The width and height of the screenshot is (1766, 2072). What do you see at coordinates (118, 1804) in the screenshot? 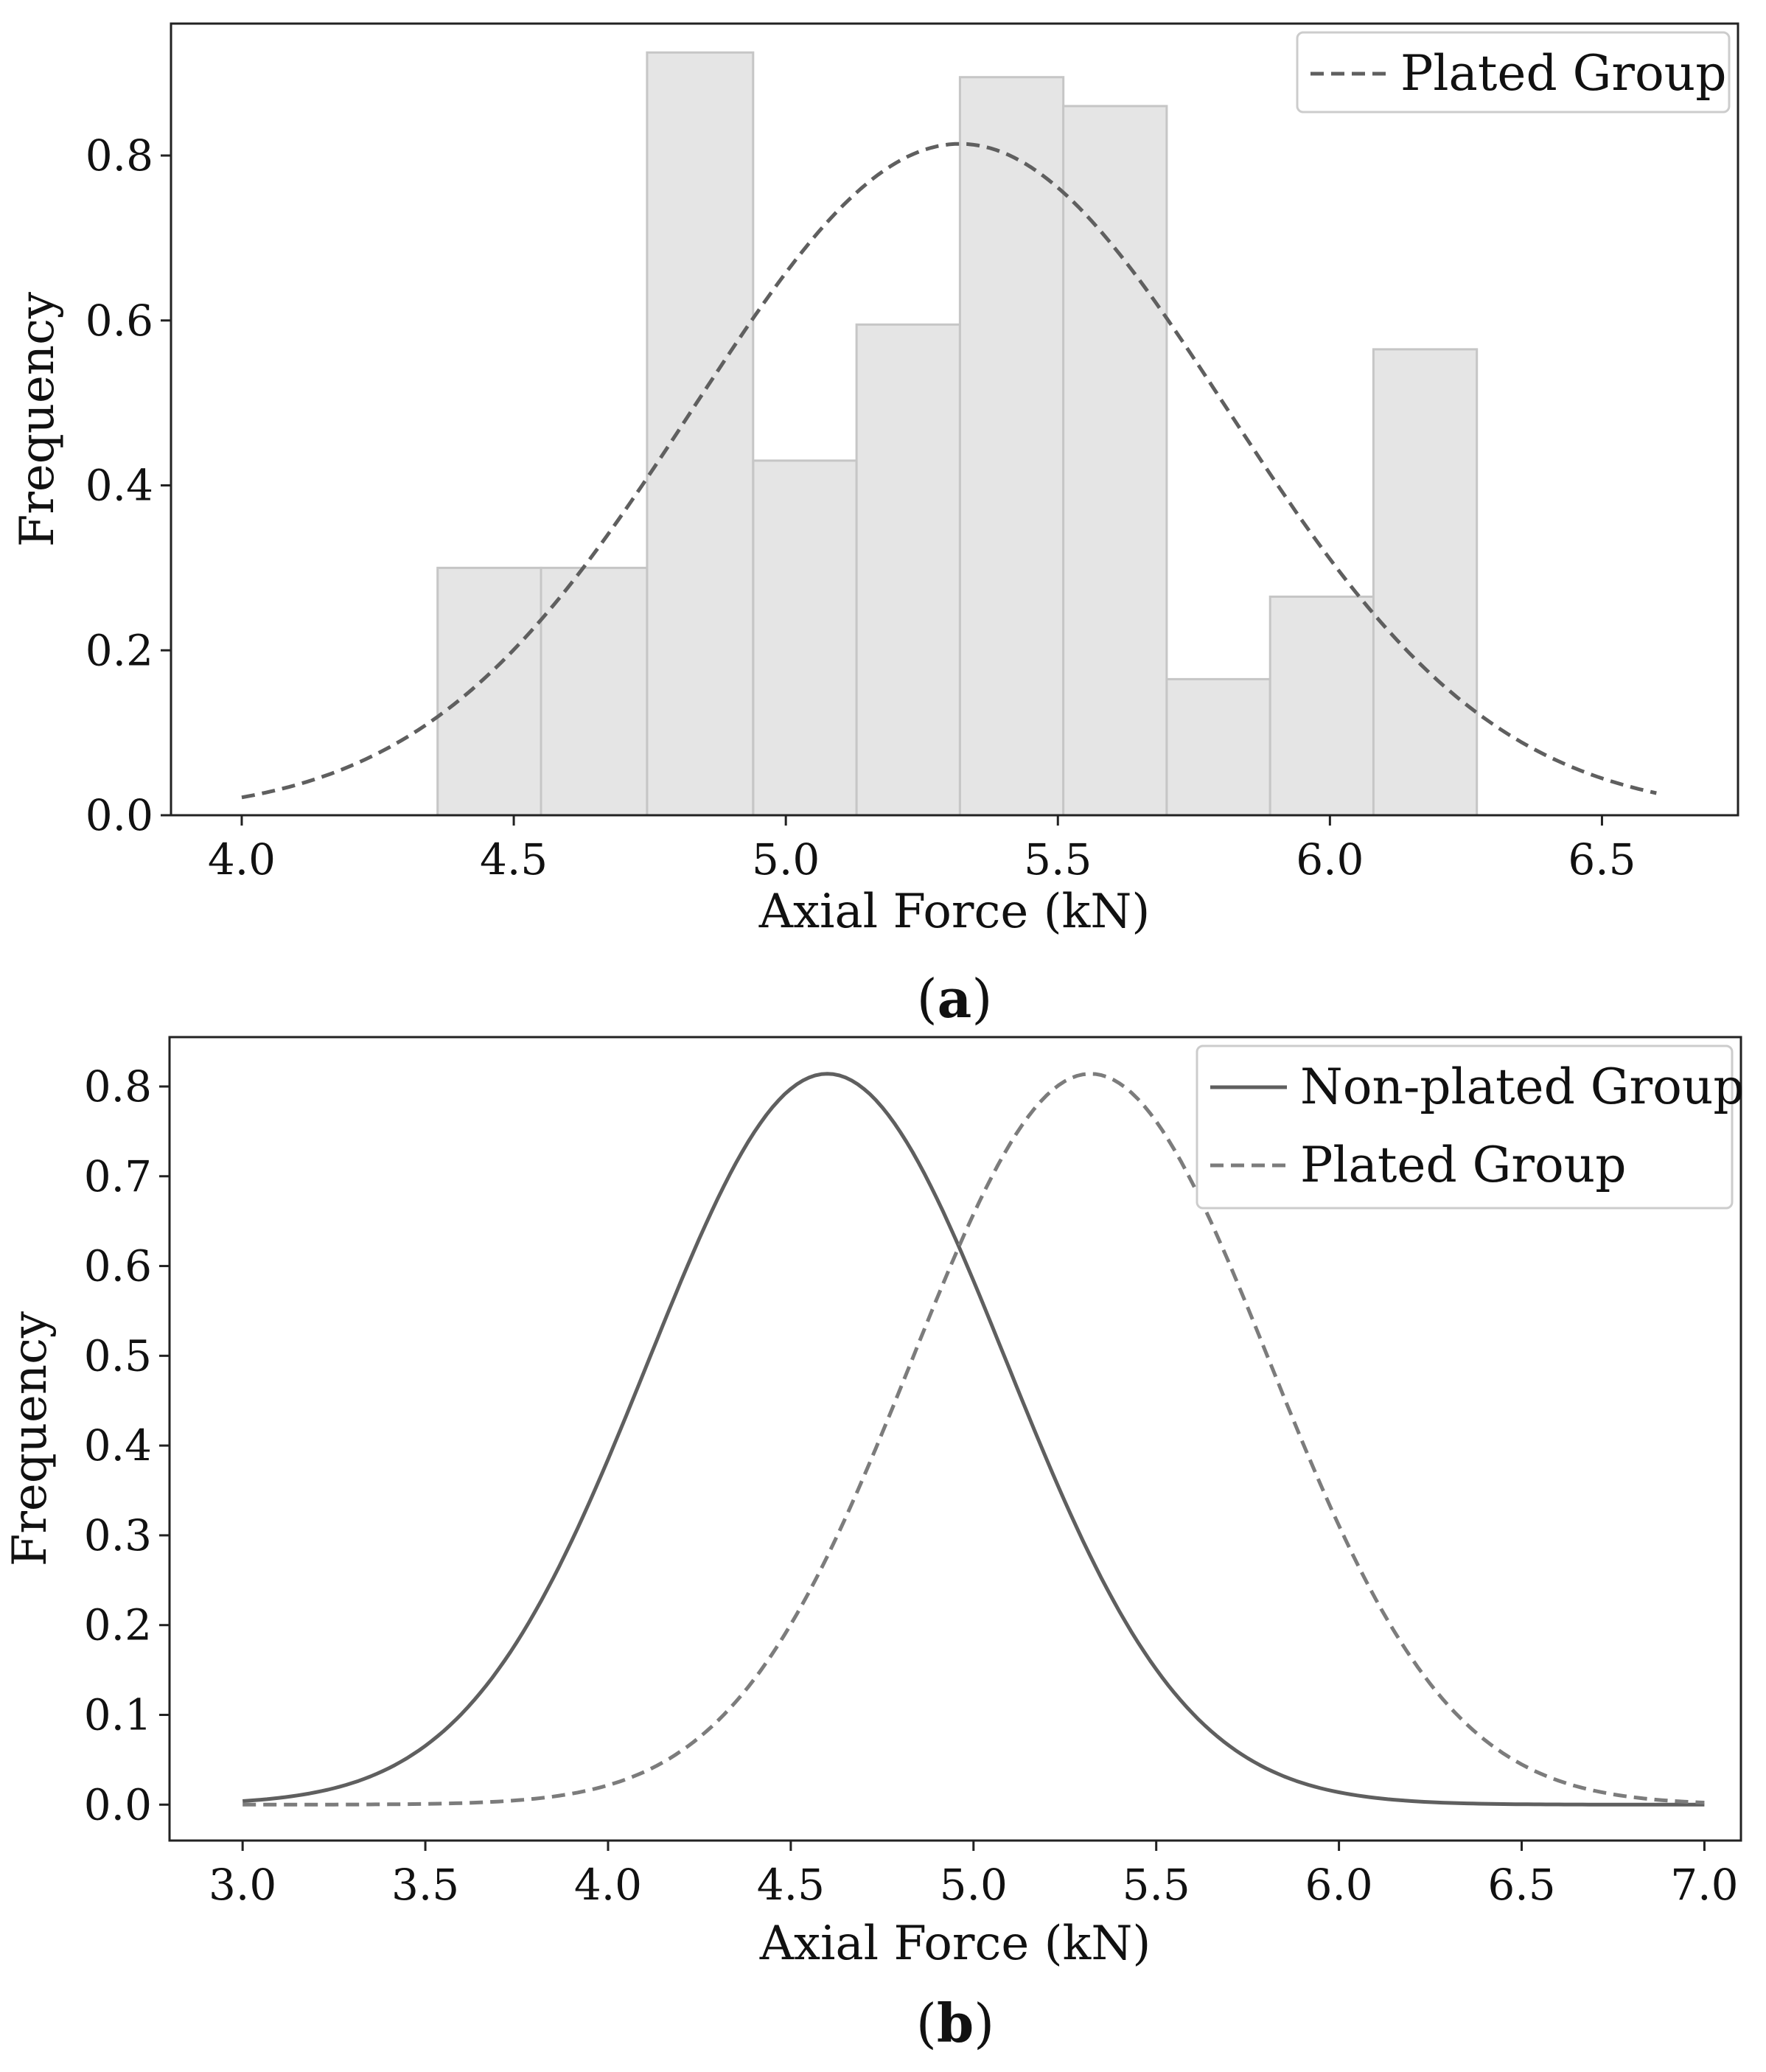
I see `panel-b-y-tick-label: 0.0` at bounding box center [118, 1804].